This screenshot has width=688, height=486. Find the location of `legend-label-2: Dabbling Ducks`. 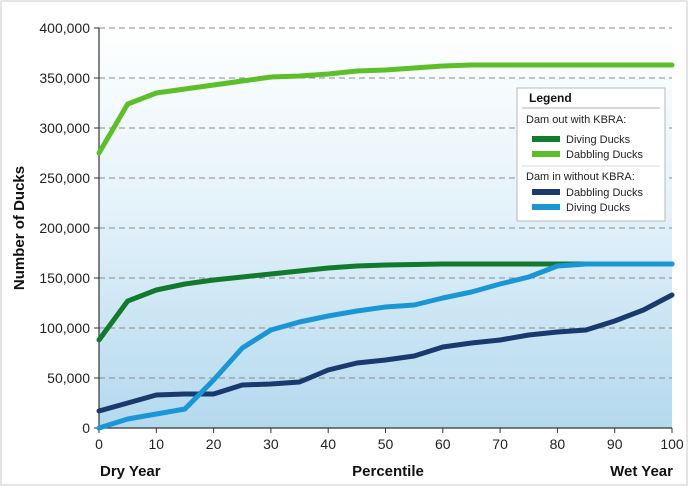

legend-label-2: Dabbling Ducks is located at coordinates (605, 193).